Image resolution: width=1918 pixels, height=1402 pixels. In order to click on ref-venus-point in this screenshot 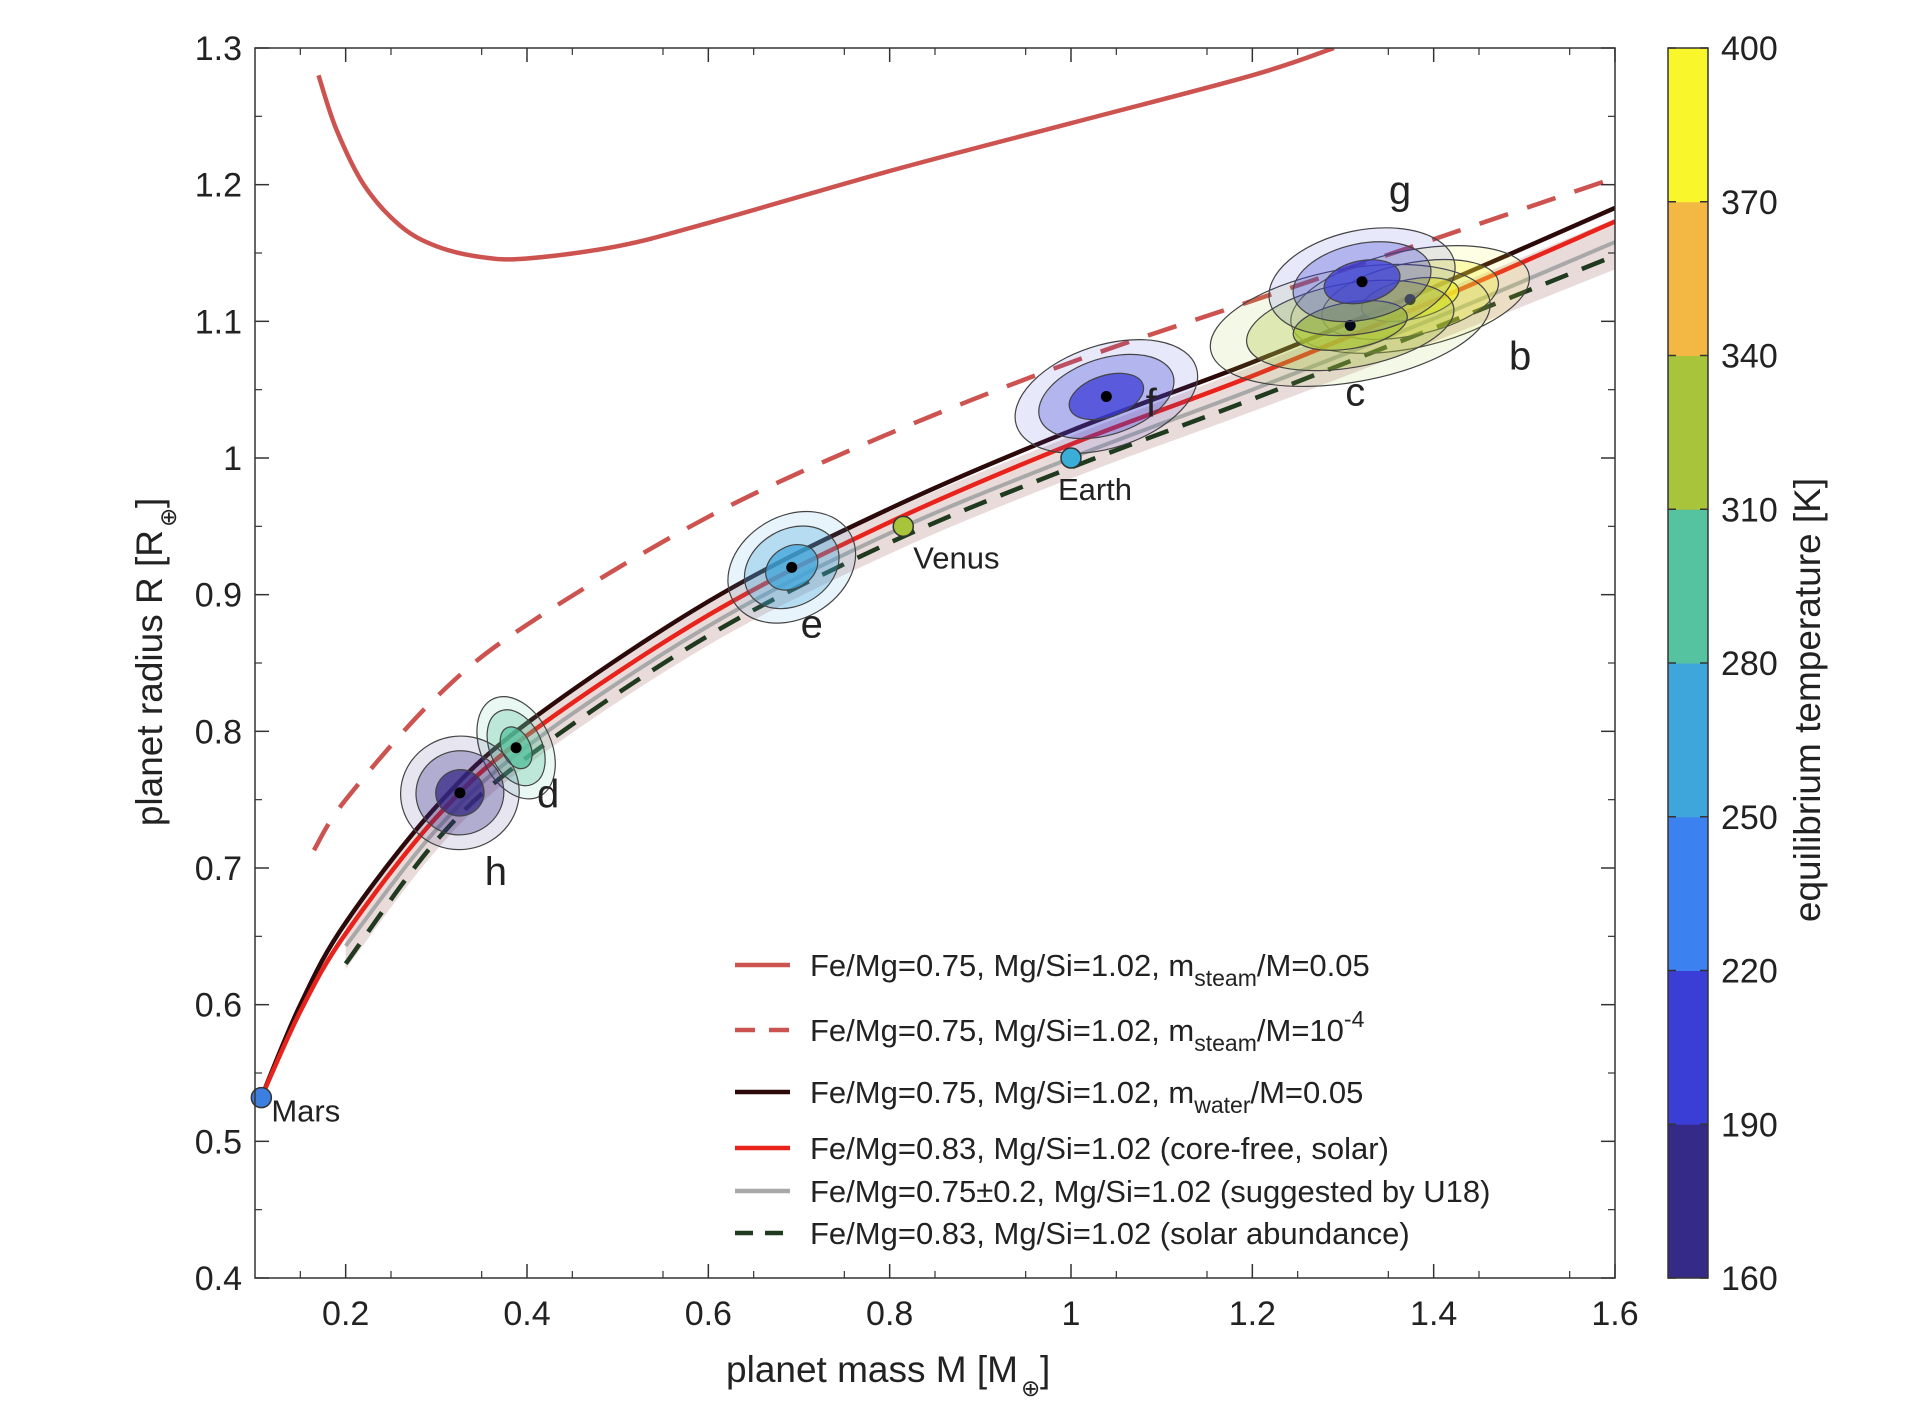, I will do `click(903, 526)`.